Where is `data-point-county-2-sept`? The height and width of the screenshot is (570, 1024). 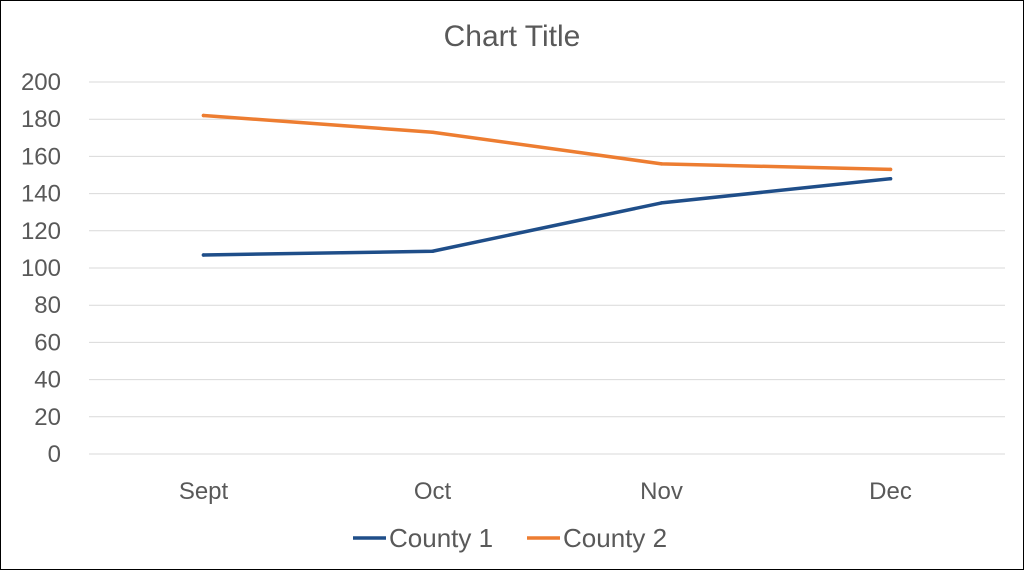 data-point-county-2-sept is located at coordinates (203, 115).